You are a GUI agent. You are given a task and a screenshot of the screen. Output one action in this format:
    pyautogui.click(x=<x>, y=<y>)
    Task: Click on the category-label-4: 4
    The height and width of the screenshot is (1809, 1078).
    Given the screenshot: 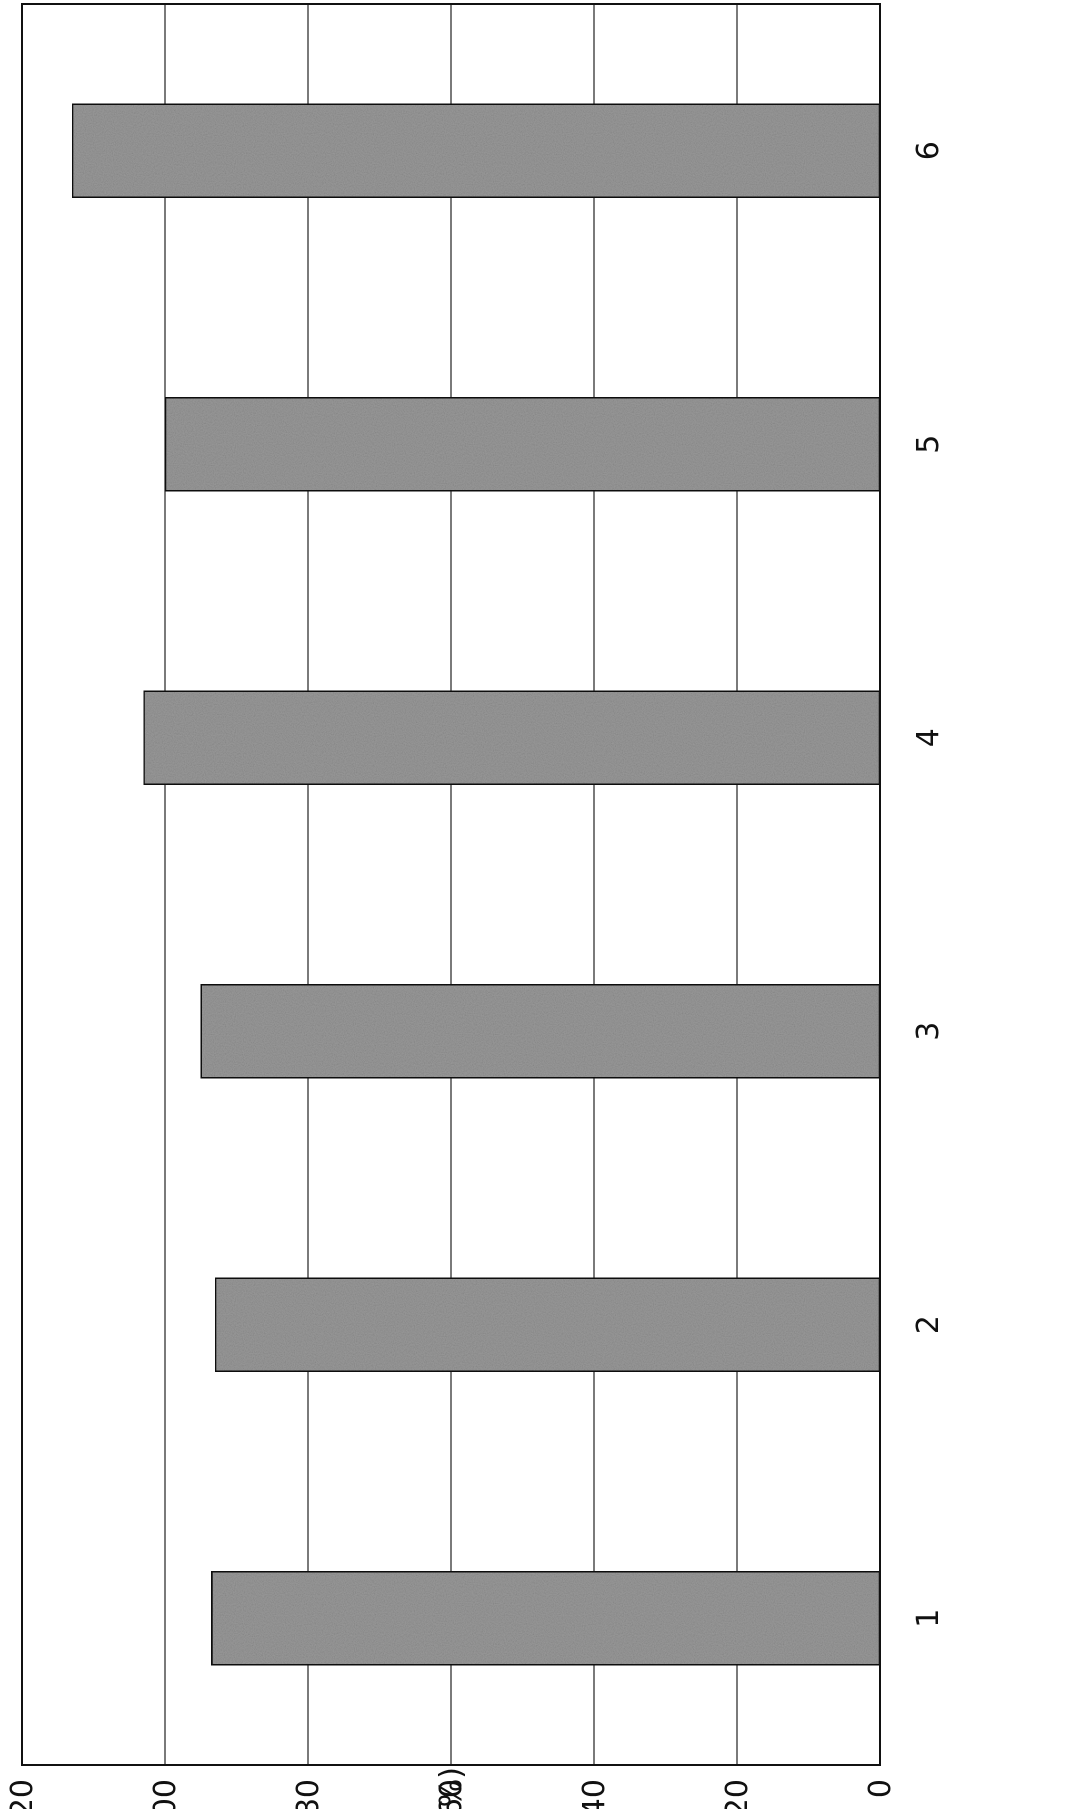 What is the action you would take?
    pyautogui.click(x=928, y=737)
    